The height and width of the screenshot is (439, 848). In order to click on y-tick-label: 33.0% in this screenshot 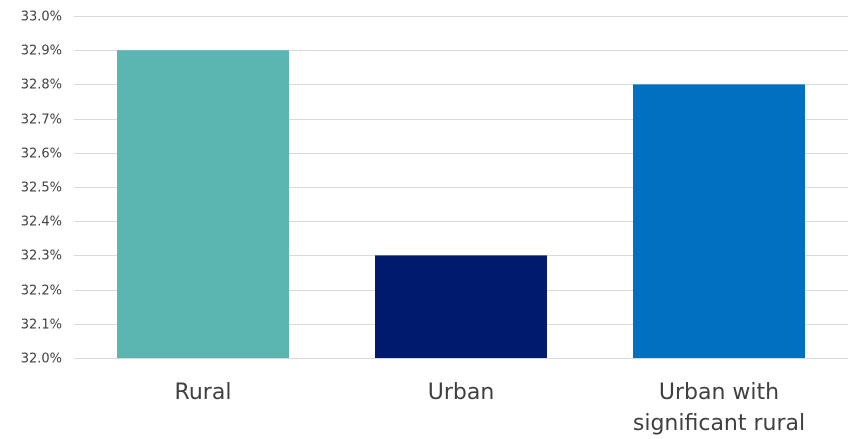, I will do `click(41, 17)`.